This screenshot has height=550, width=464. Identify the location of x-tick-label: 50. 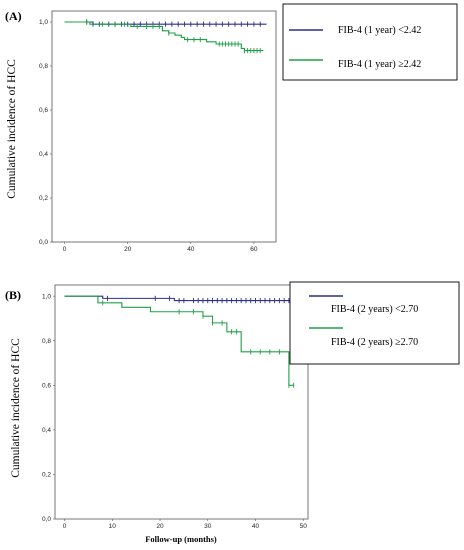
(304, 526).